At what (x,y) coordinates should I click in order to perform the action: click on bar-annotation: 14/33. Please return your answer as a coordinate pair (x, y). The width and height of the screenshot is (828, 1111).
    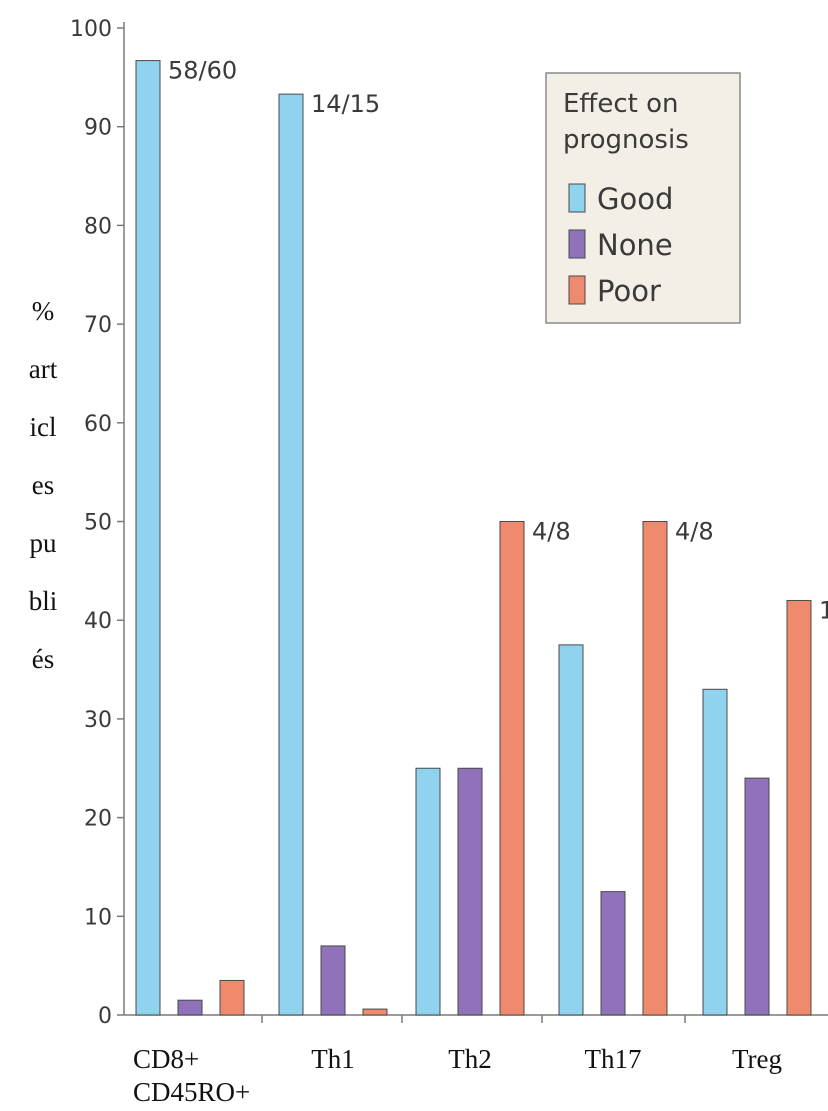
    Looking at the image, I should click on (823, 610).